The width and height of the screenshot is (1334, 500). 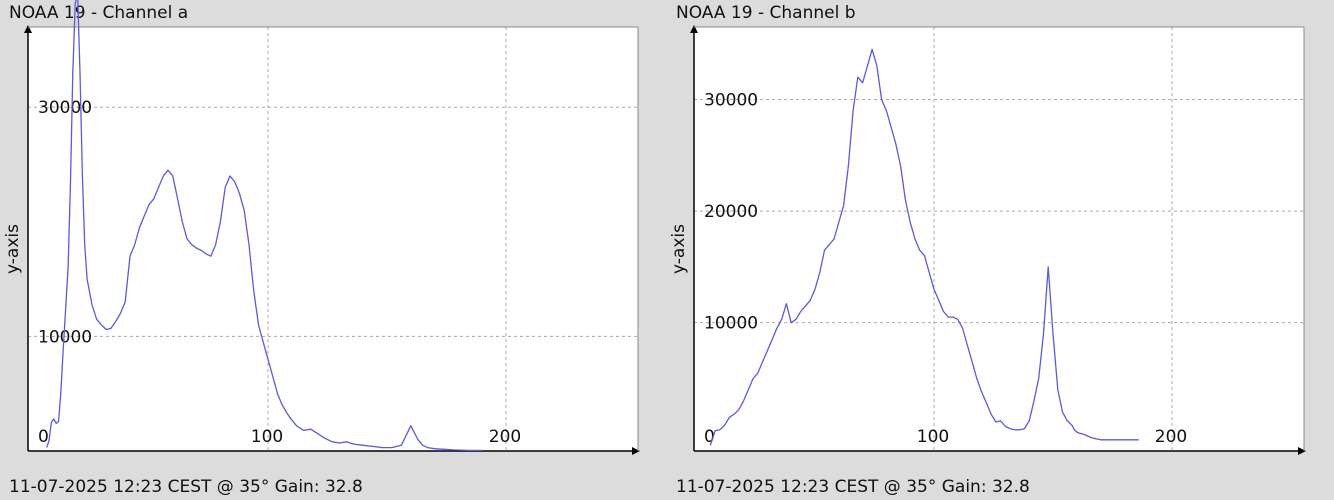 I want to click on chart-title: NOAA 19 - Channel b, so click(x=766, y=13).